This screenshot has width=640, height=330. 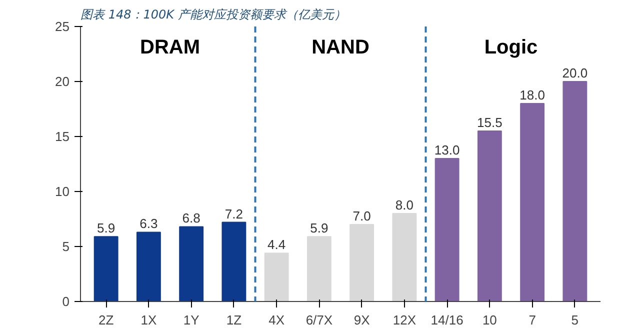 I want to click on y-tick-label: 10, so click(x=62, y=191).